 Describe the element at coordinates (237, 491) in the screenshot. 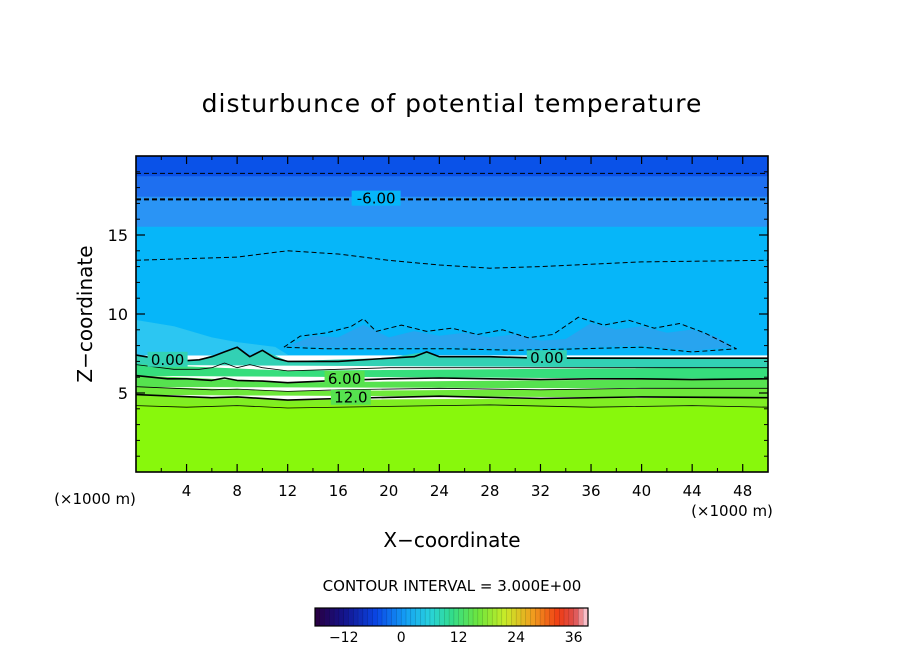

I see `x-tick-label-1: 8` at that location.